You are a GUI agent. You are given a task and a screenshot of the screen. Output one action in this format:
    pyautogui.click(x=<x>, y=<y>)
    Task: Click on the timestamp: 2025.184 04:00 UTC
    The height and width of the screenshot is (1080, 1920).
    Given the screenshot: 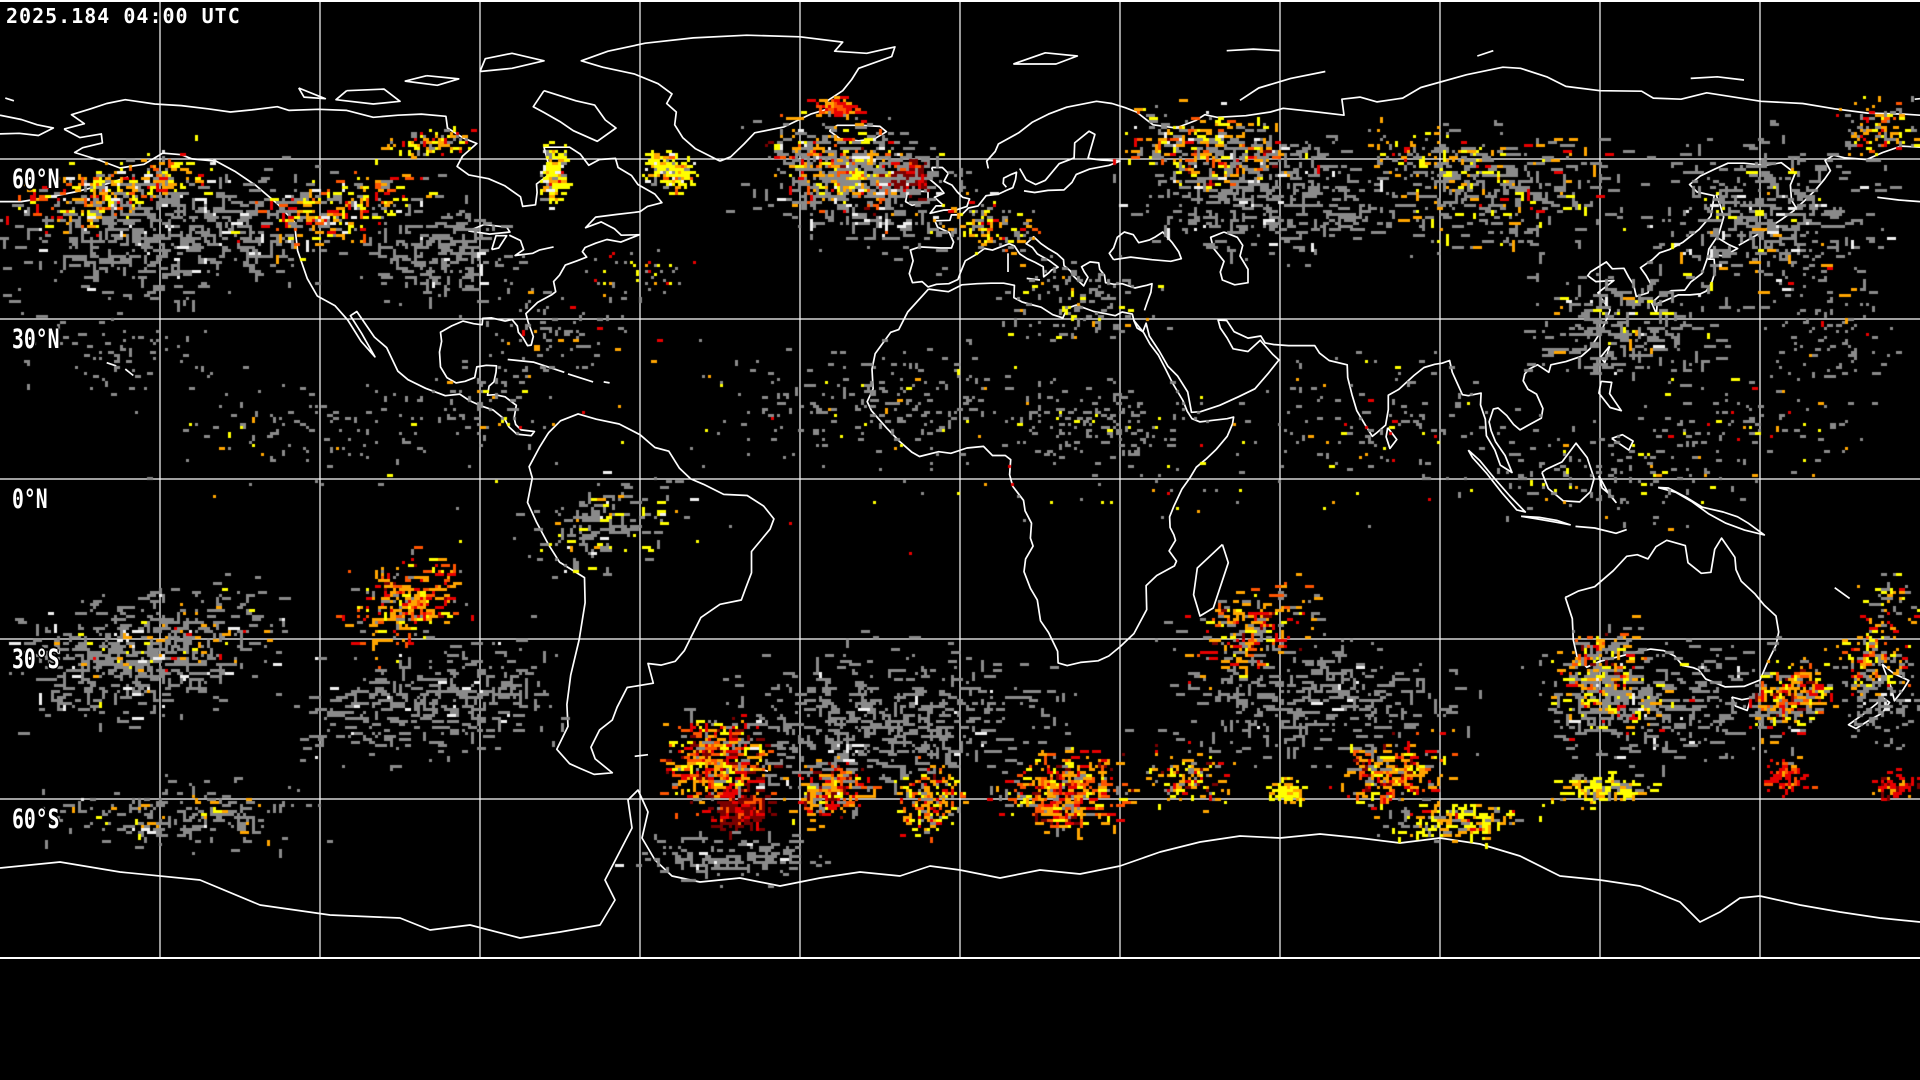 What is the action you would take?
    pyautogui.click(x=123, y=16)
    